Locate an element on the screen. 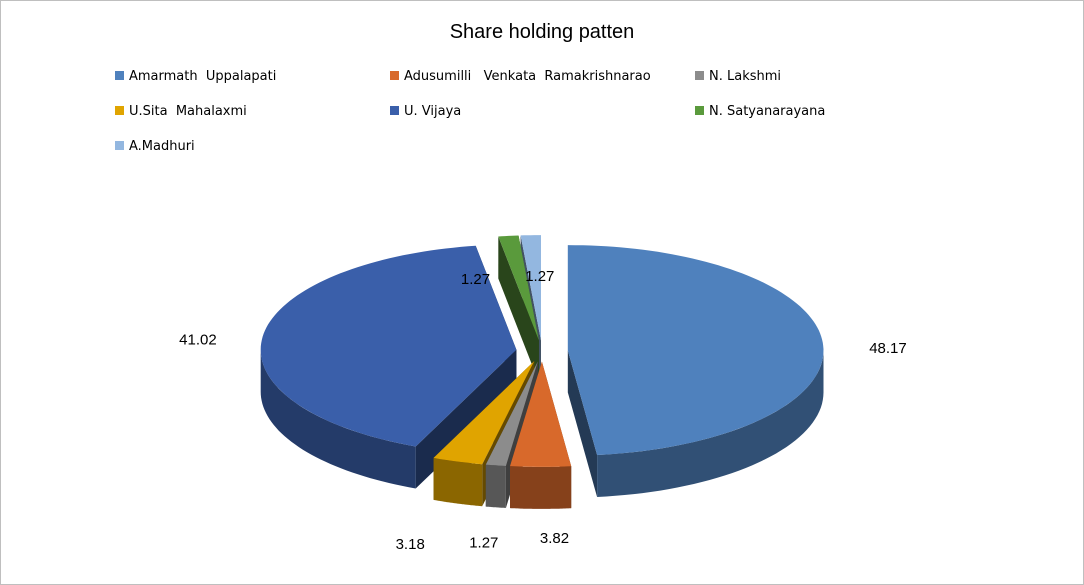 This screenshot has height=585, width=1084. legend-label: Amarmath Uppalapati is located at coordinates (203, 76).